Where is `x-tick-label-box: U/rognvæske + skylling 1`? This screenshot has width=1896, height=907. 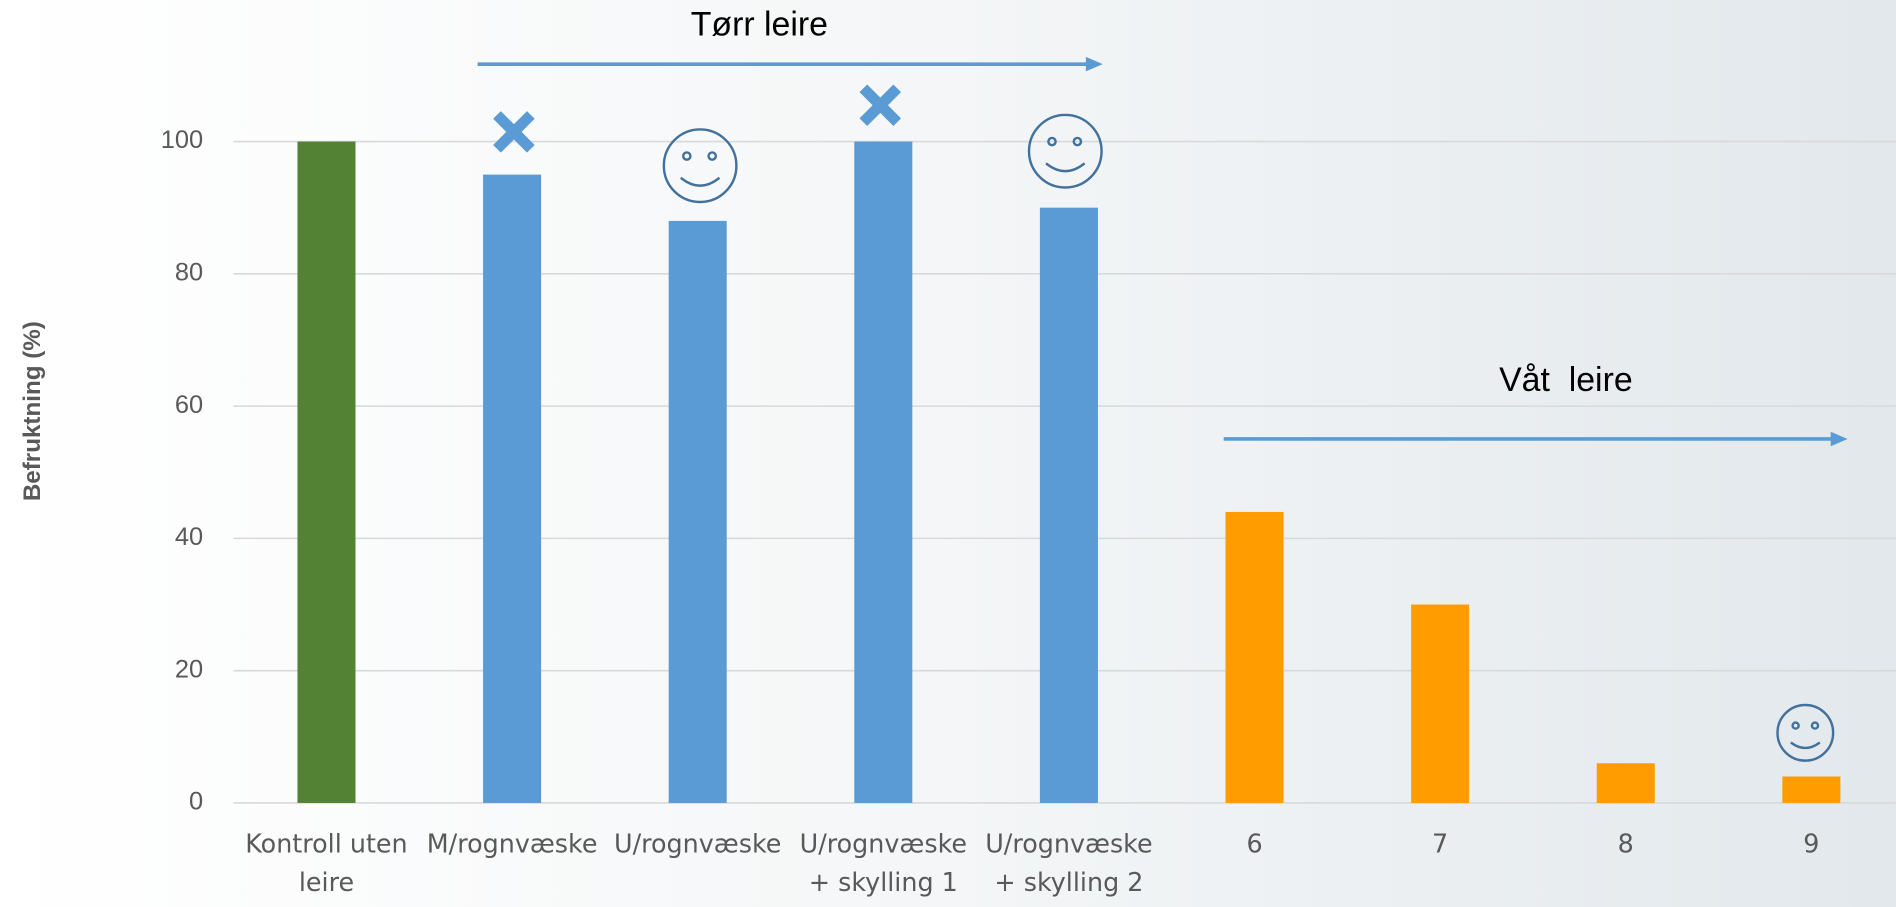
x-tick-label-box: U/rognvæske + skylling 1 is located at coordinates (883, 863).